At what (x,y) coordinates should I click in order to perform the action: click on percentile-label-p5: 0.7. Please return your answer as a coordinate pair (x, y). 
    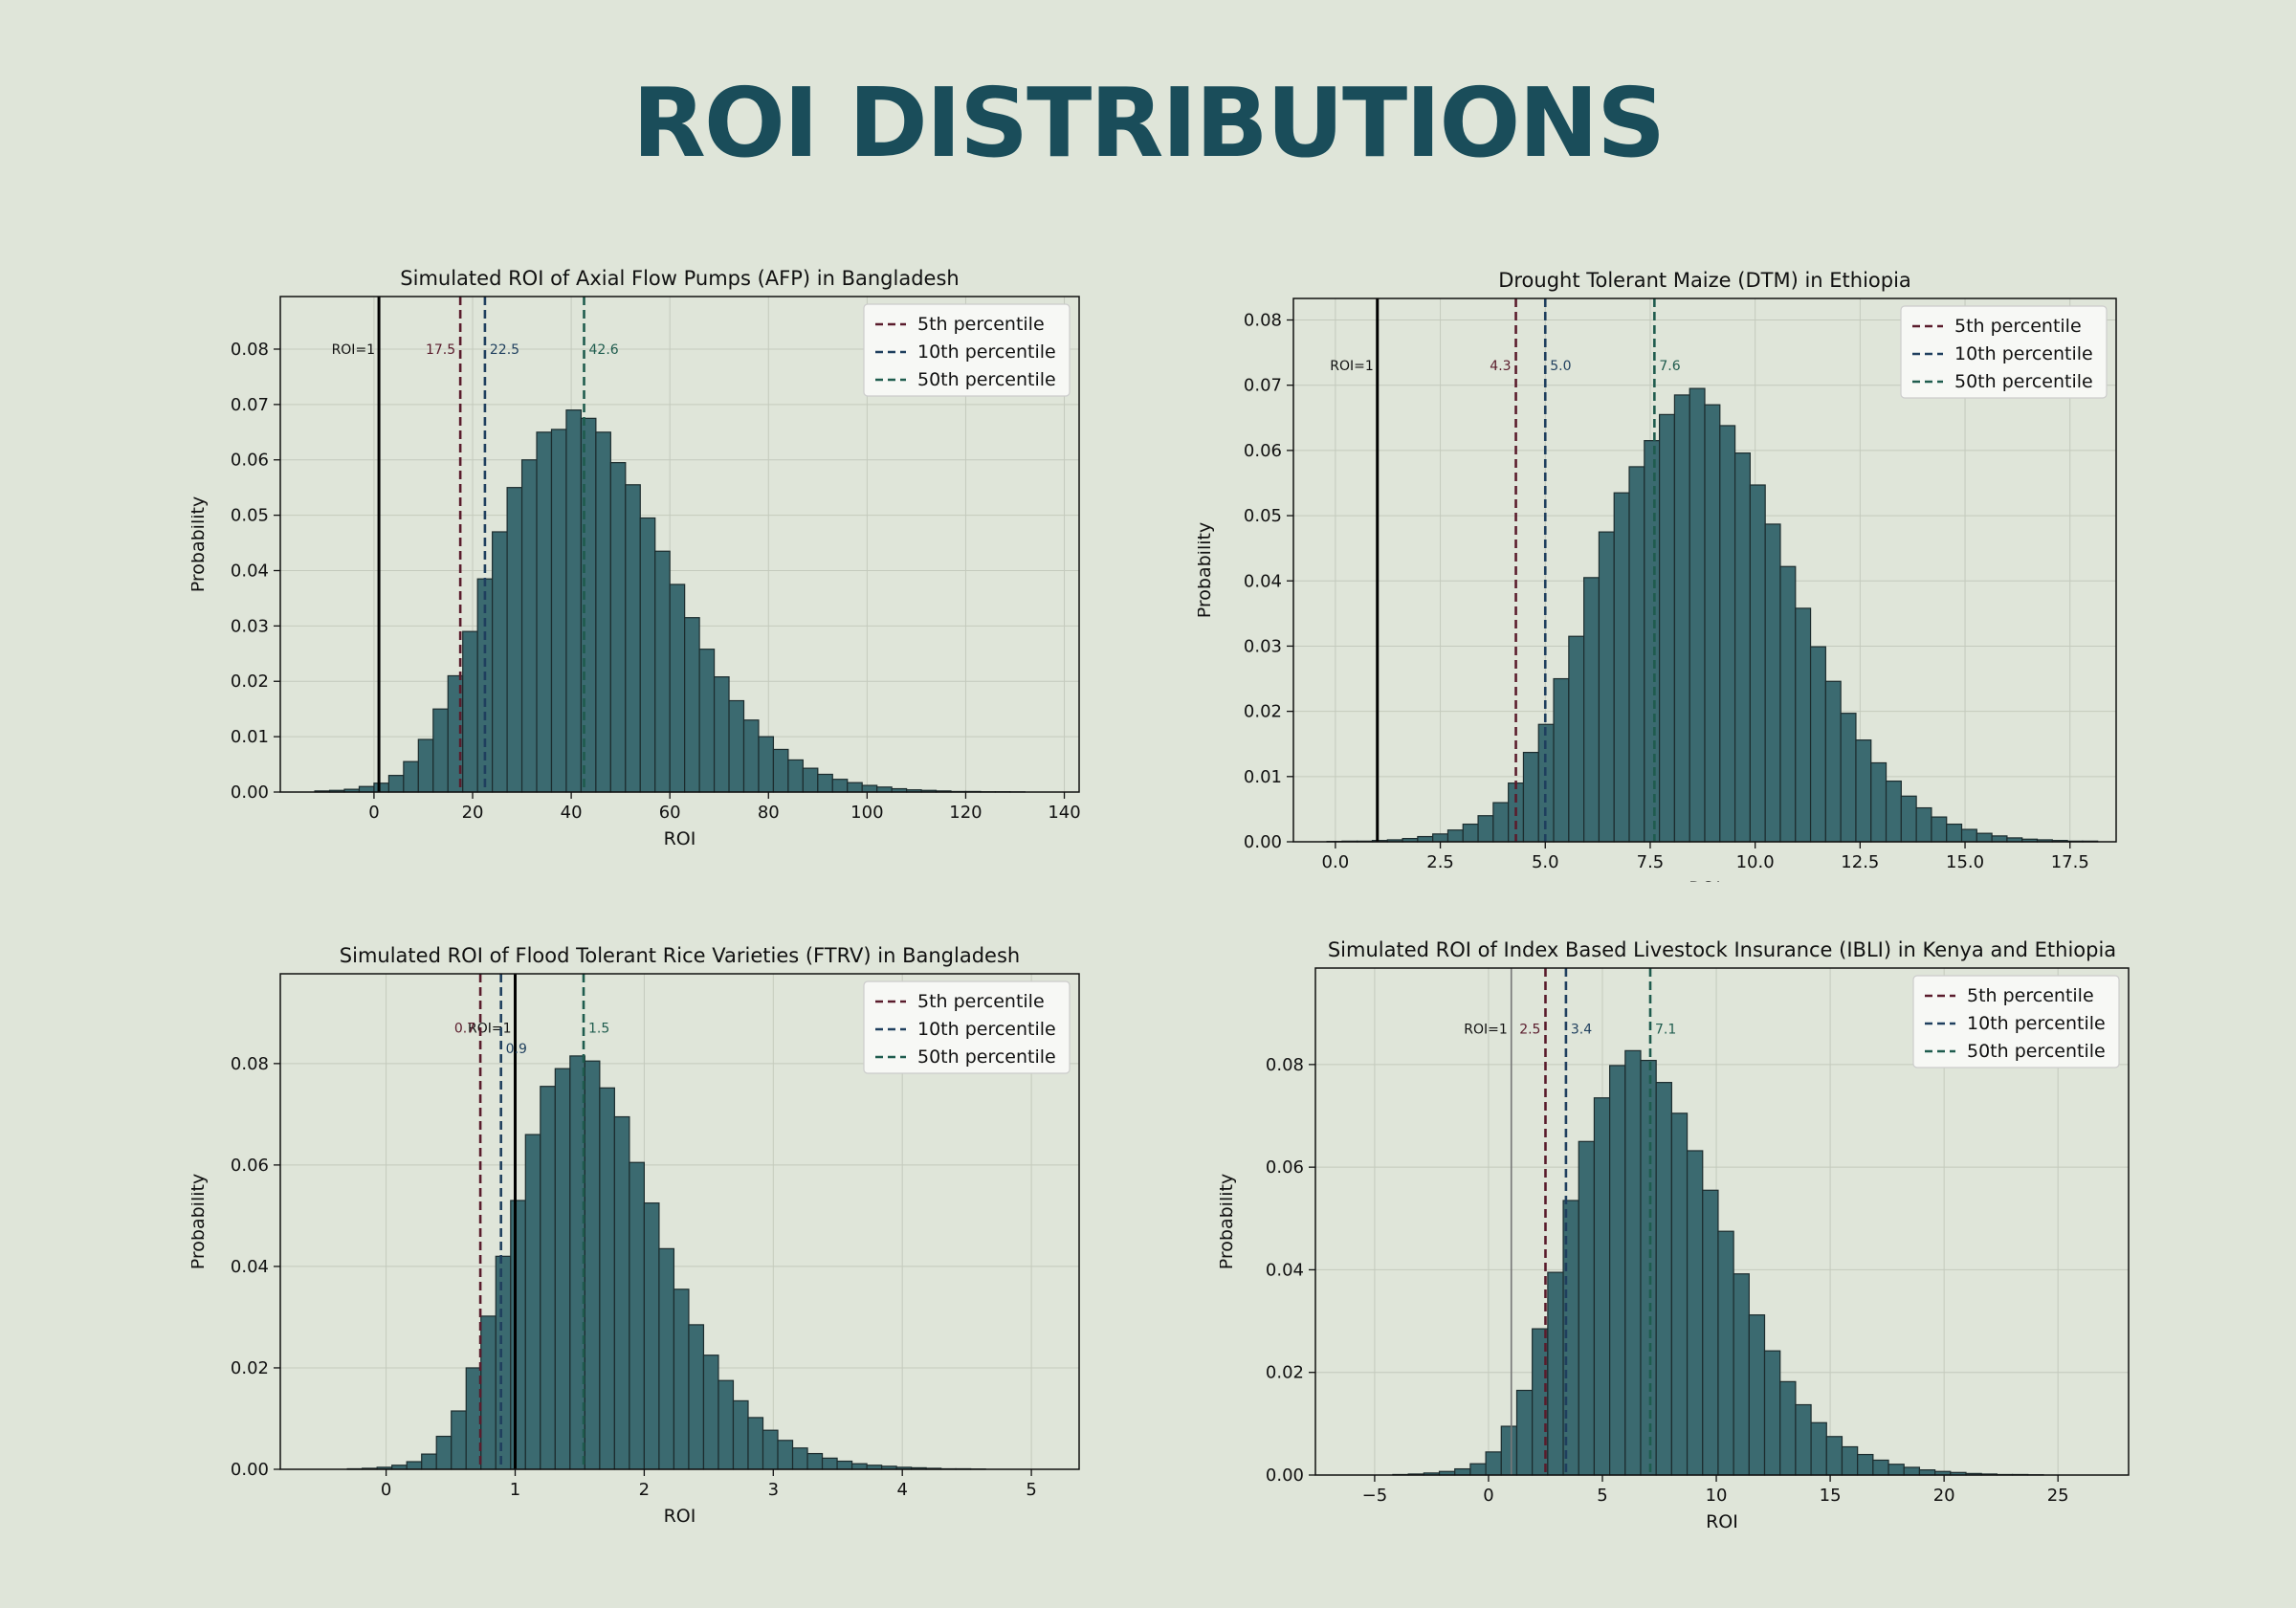
    Looking at the image, I should click on (465, 1029).